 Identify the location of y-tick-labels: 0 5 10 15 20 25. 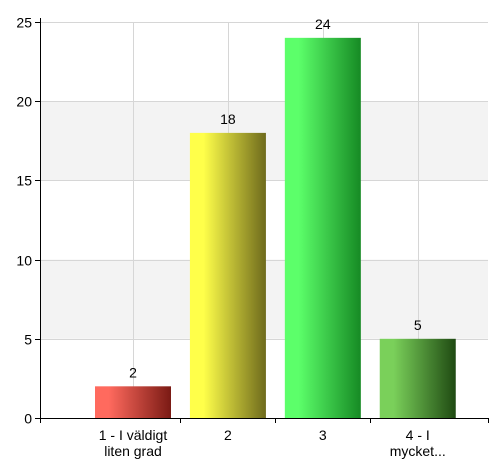
(24, 221).